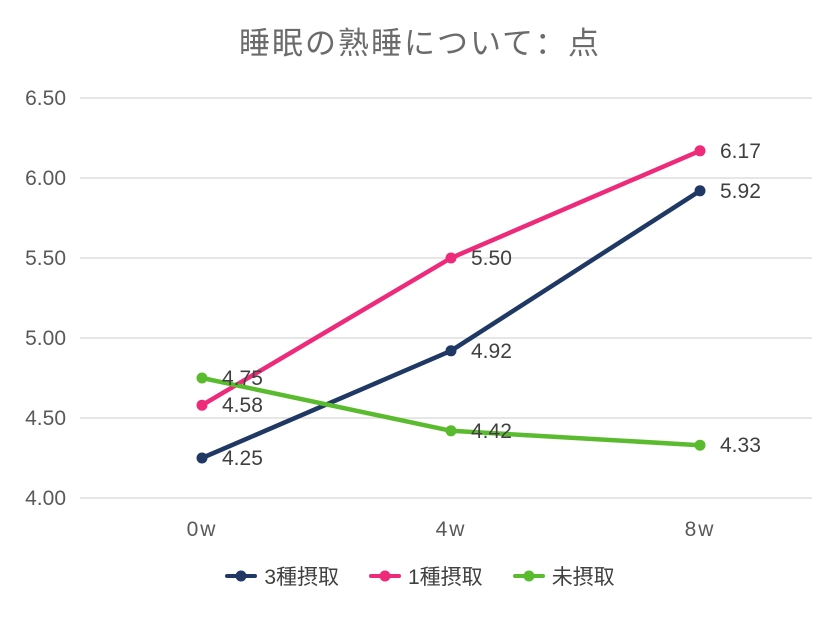 This screenshot has width=840, height=633. Describe the element at coordinates (451, 529) in the screenshot. I see `x-tick-label: 4w` at that location.